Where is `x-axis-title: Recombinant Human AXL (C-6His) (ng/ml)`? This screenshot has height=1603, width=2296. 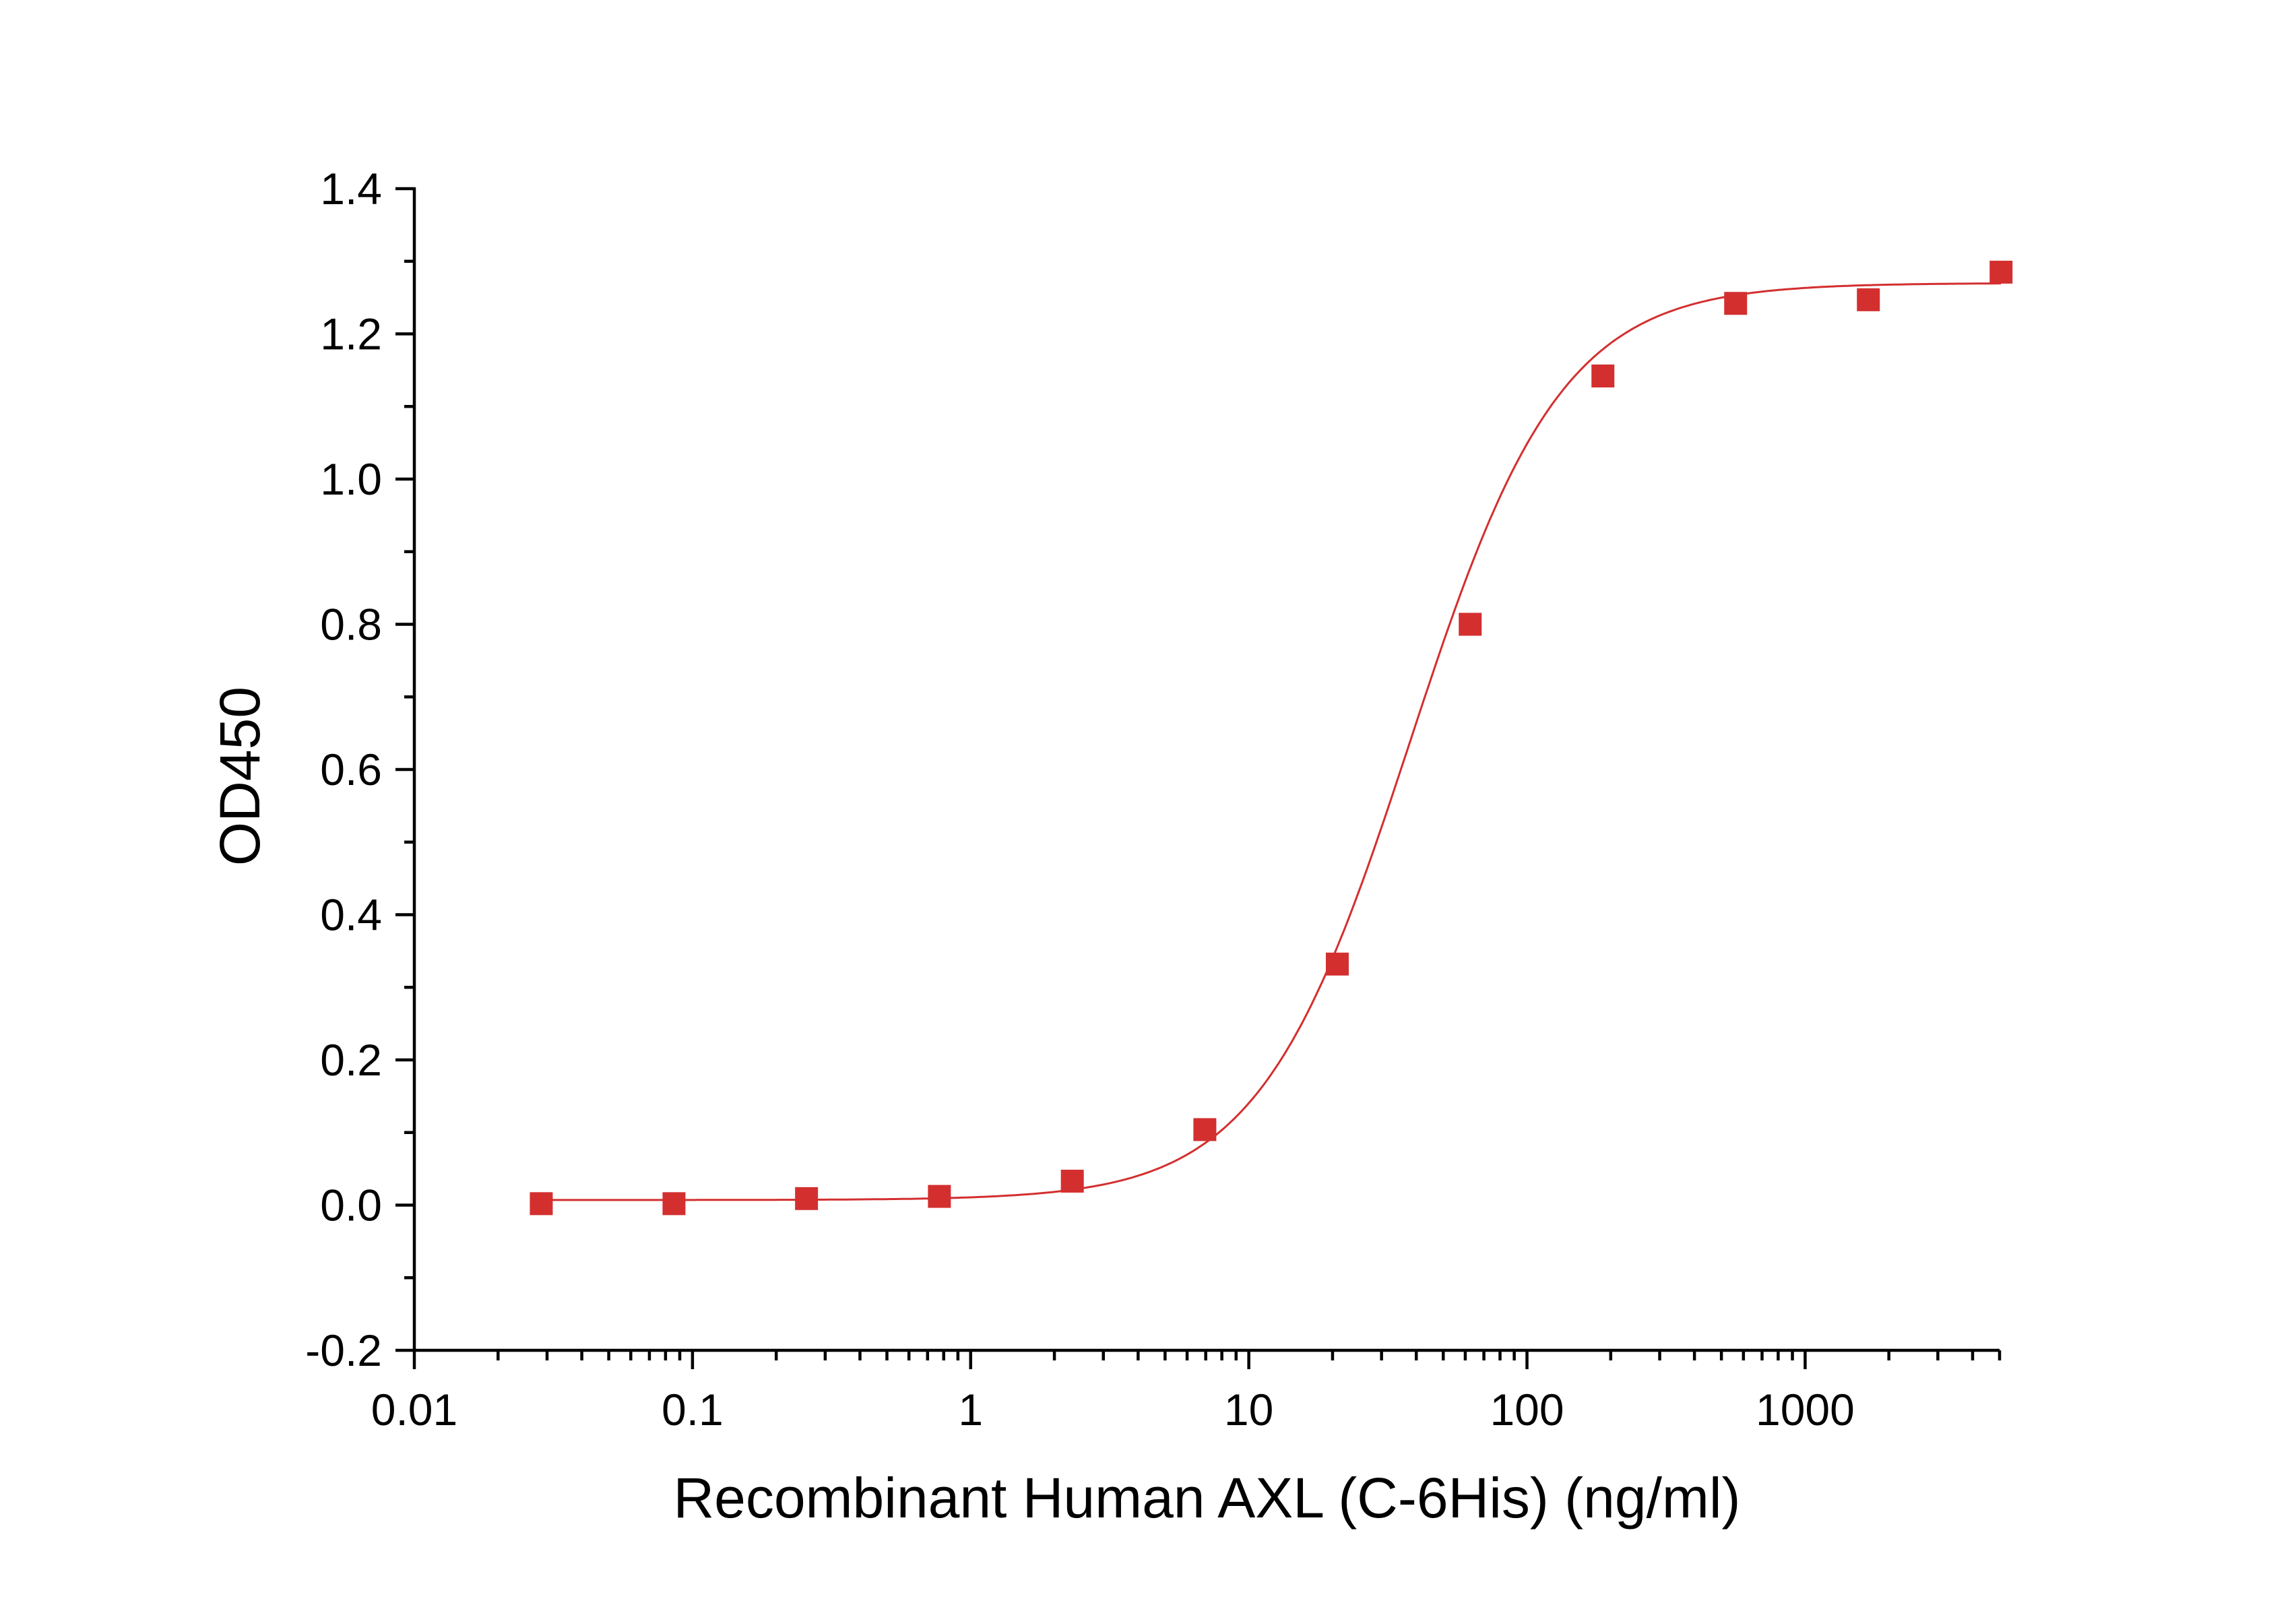 x-axis-title: Recombinant Human AXL (C-6His) (ng/ml) is located at coordinates (1206, 1498).